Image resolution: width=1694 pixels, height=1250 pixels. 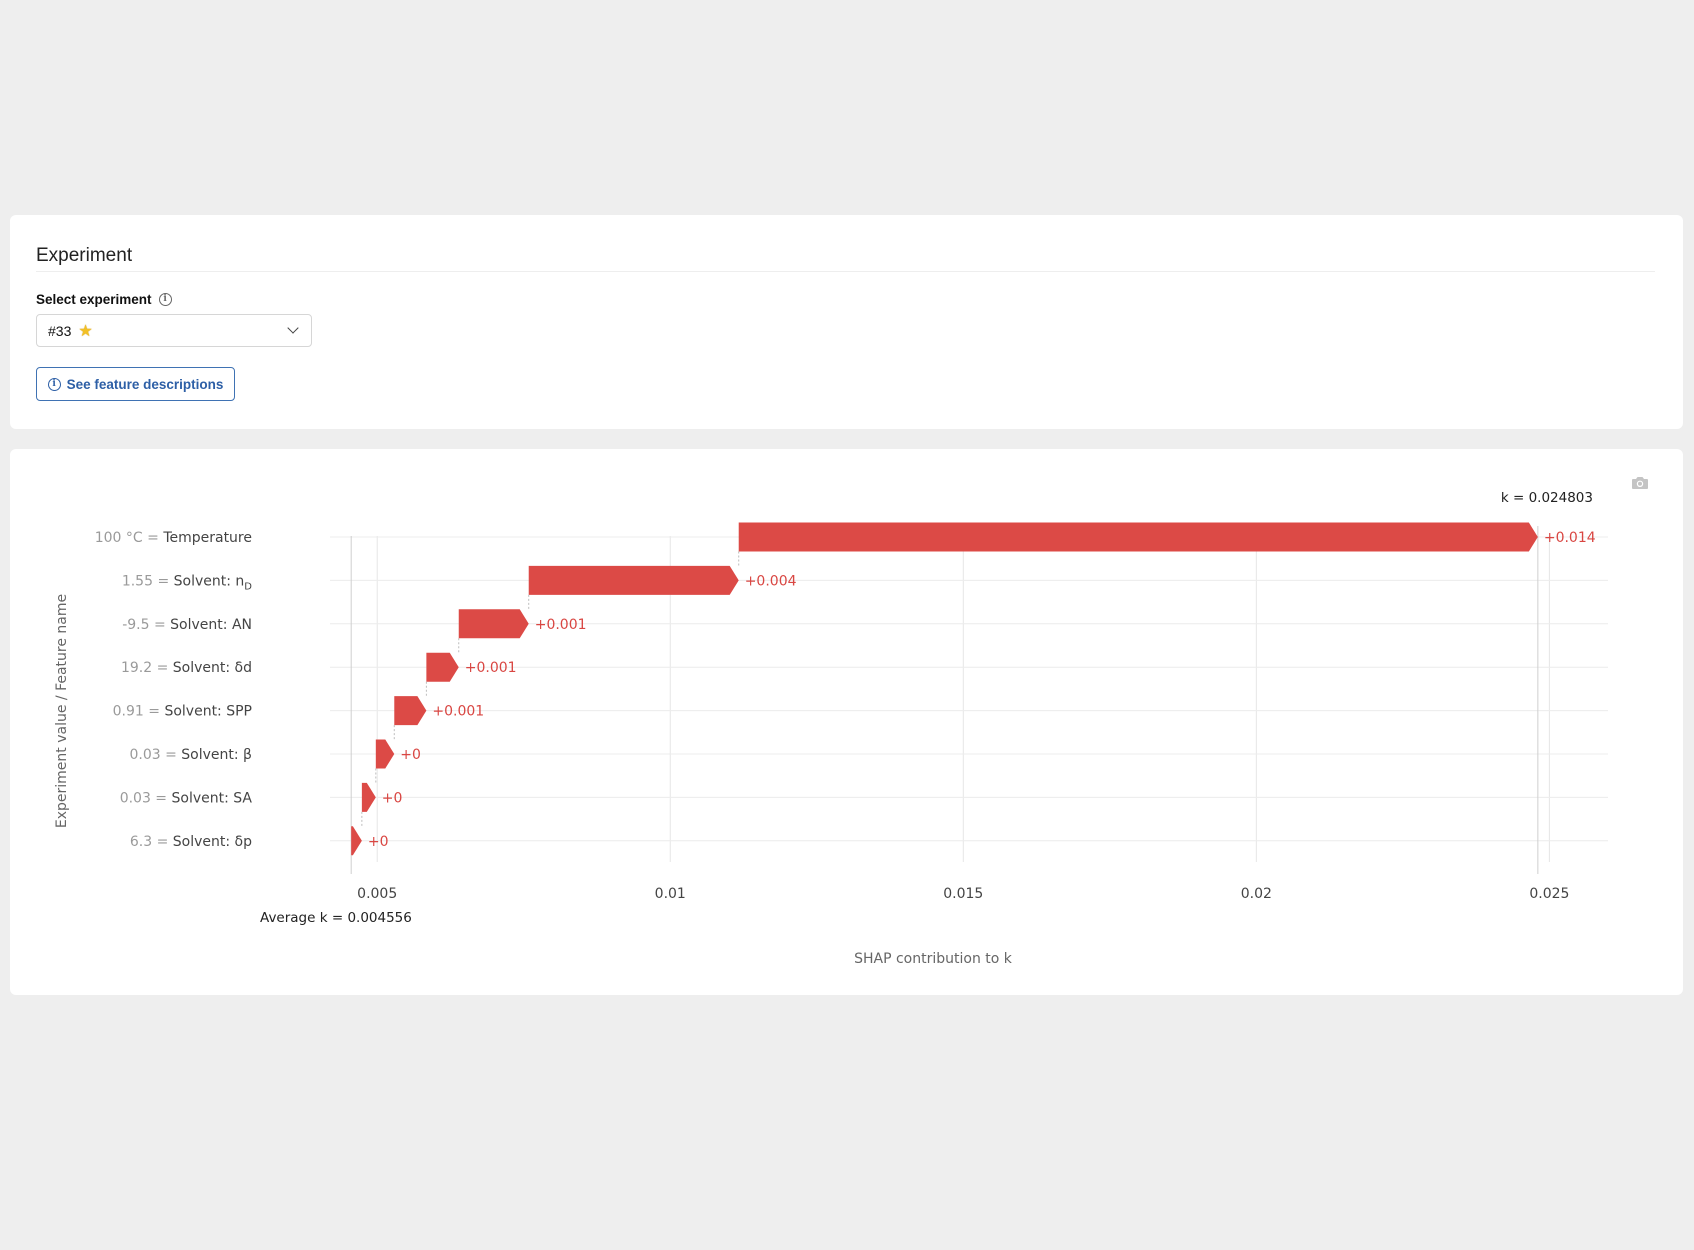 I want to click on x-tick-label: 0.02, so click(x=1256, y=894).